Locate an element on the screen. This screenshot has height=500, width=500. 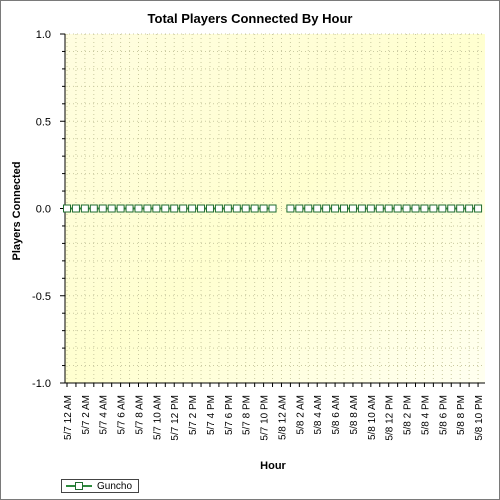
y-tick-label: -1.0 is located at coordinates (41, 384).